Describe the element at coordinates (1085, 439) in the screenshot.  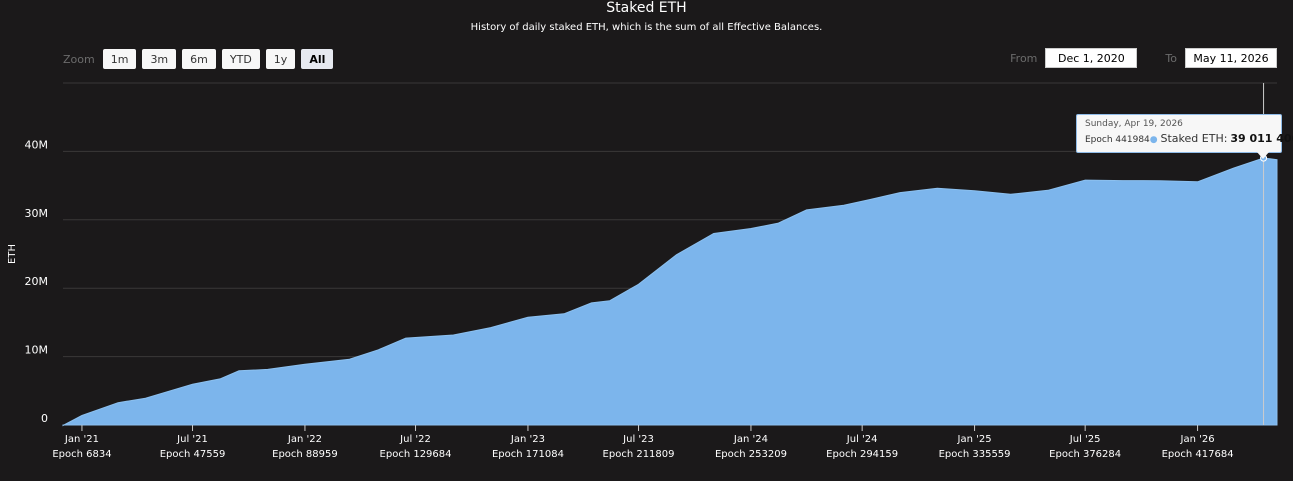
I see `x-tick-label: Jul '25` at that location.